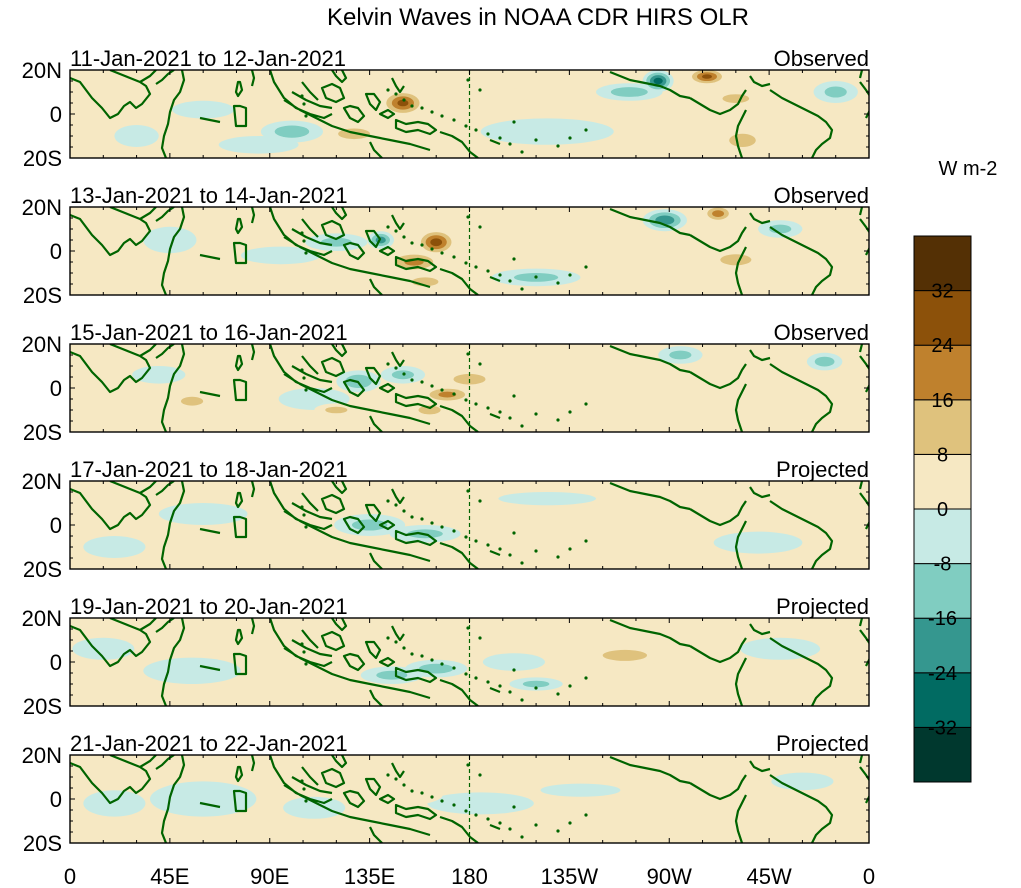 The height and width of the screenshot is (888, 1021). Describe the element at coordinates (469, 876) in the screenshot. I see `x-axis-labels: 0 45E 90E 135E 180 135W 90W 45W 0` at that location.